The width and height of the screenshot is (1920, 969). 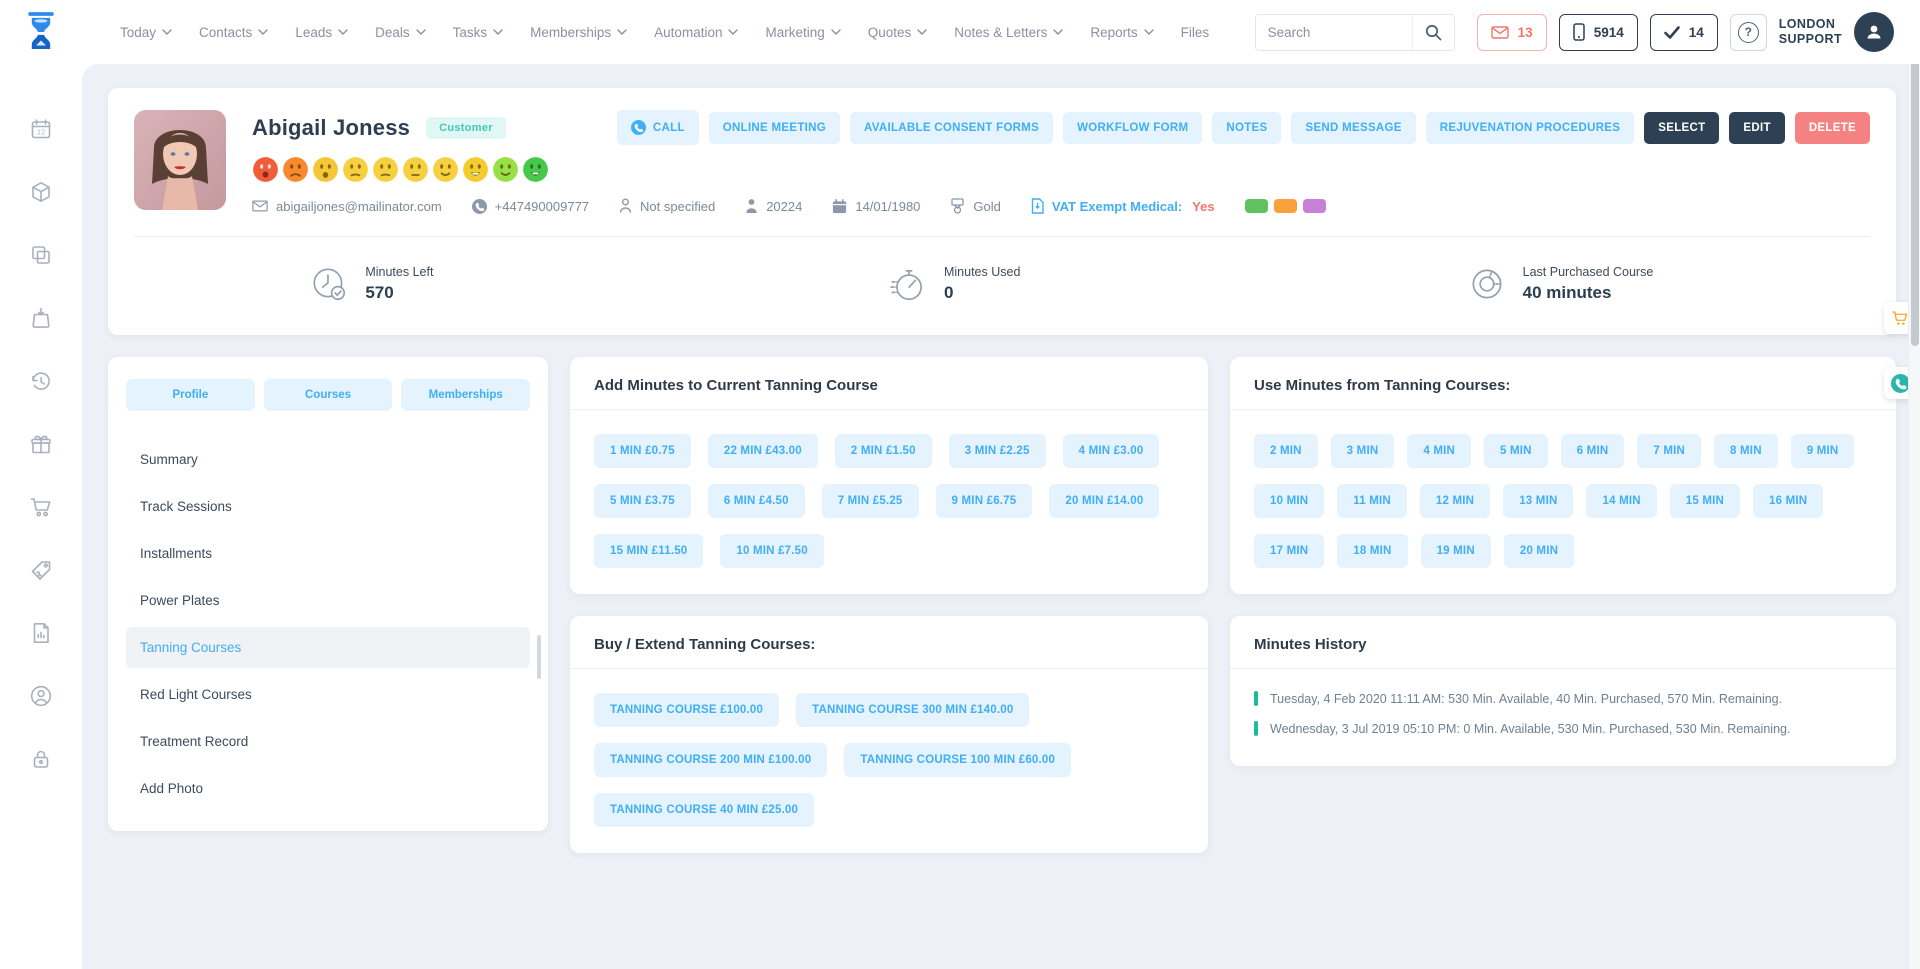 What do you see at coordinates (1133, 127) in the screenshot?
I see `workflow-form-button: WORKFLOW FORM` at bounding box center [1133, 127].